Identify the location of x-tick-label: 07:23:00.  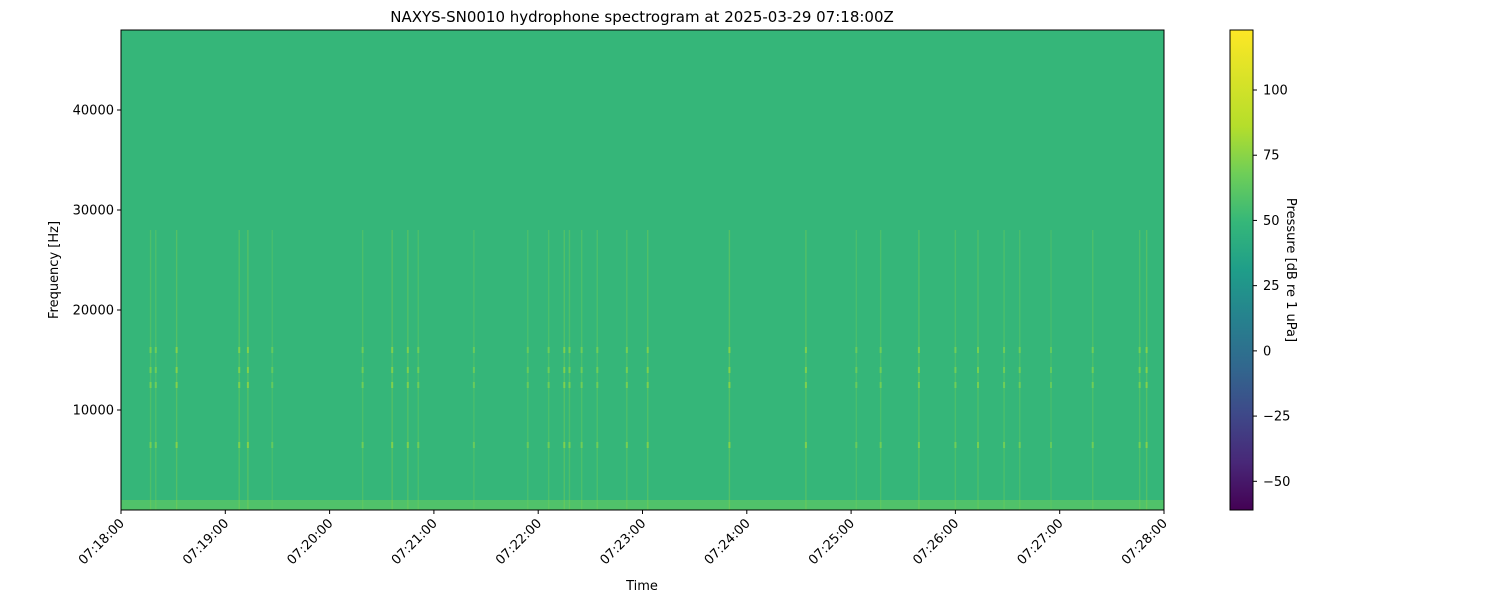
(623, 542).